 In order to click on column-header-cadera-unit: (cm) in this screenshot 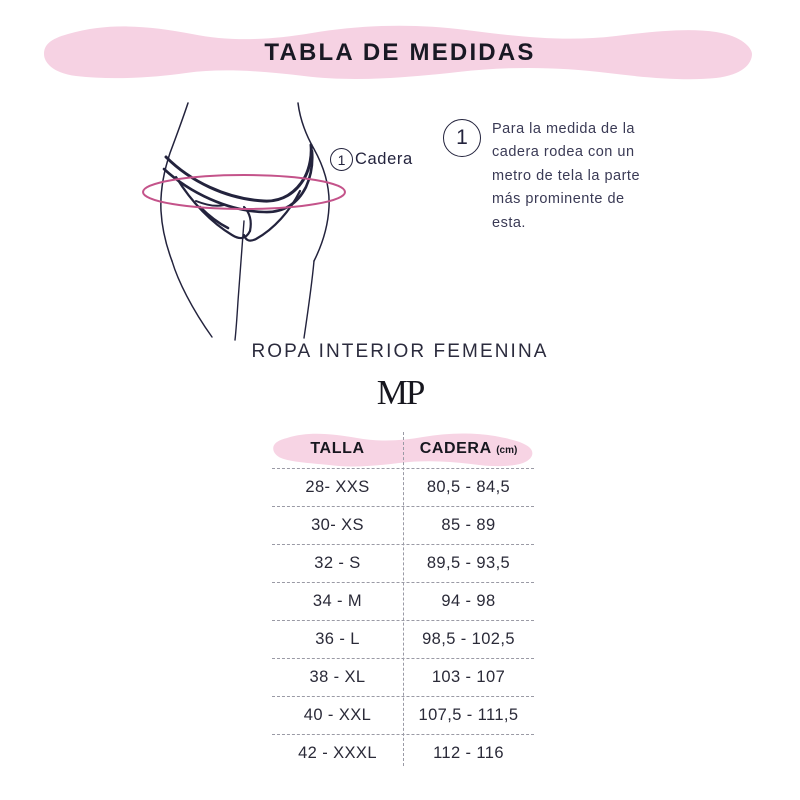, I will do `click(507, 450)`.